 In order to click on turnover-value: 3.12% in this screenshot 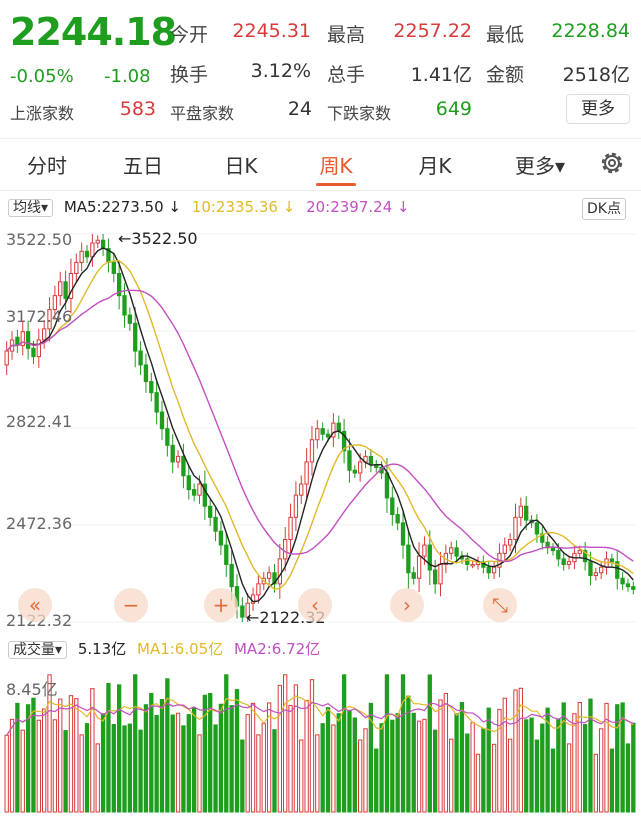, I will do `click(280, 71)`.